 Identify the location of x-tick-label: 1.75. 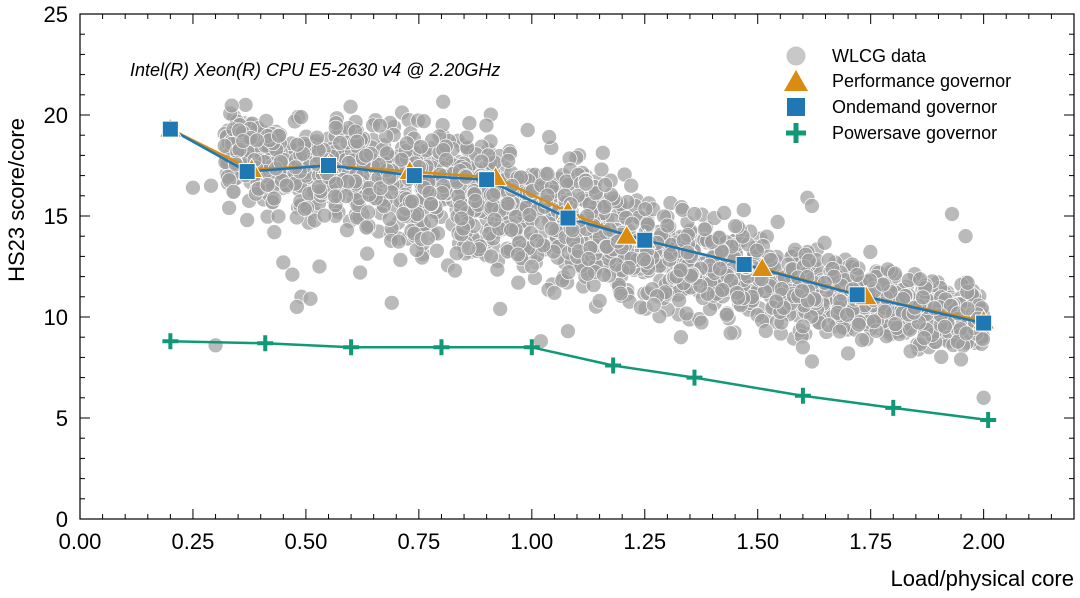
(870, 541).